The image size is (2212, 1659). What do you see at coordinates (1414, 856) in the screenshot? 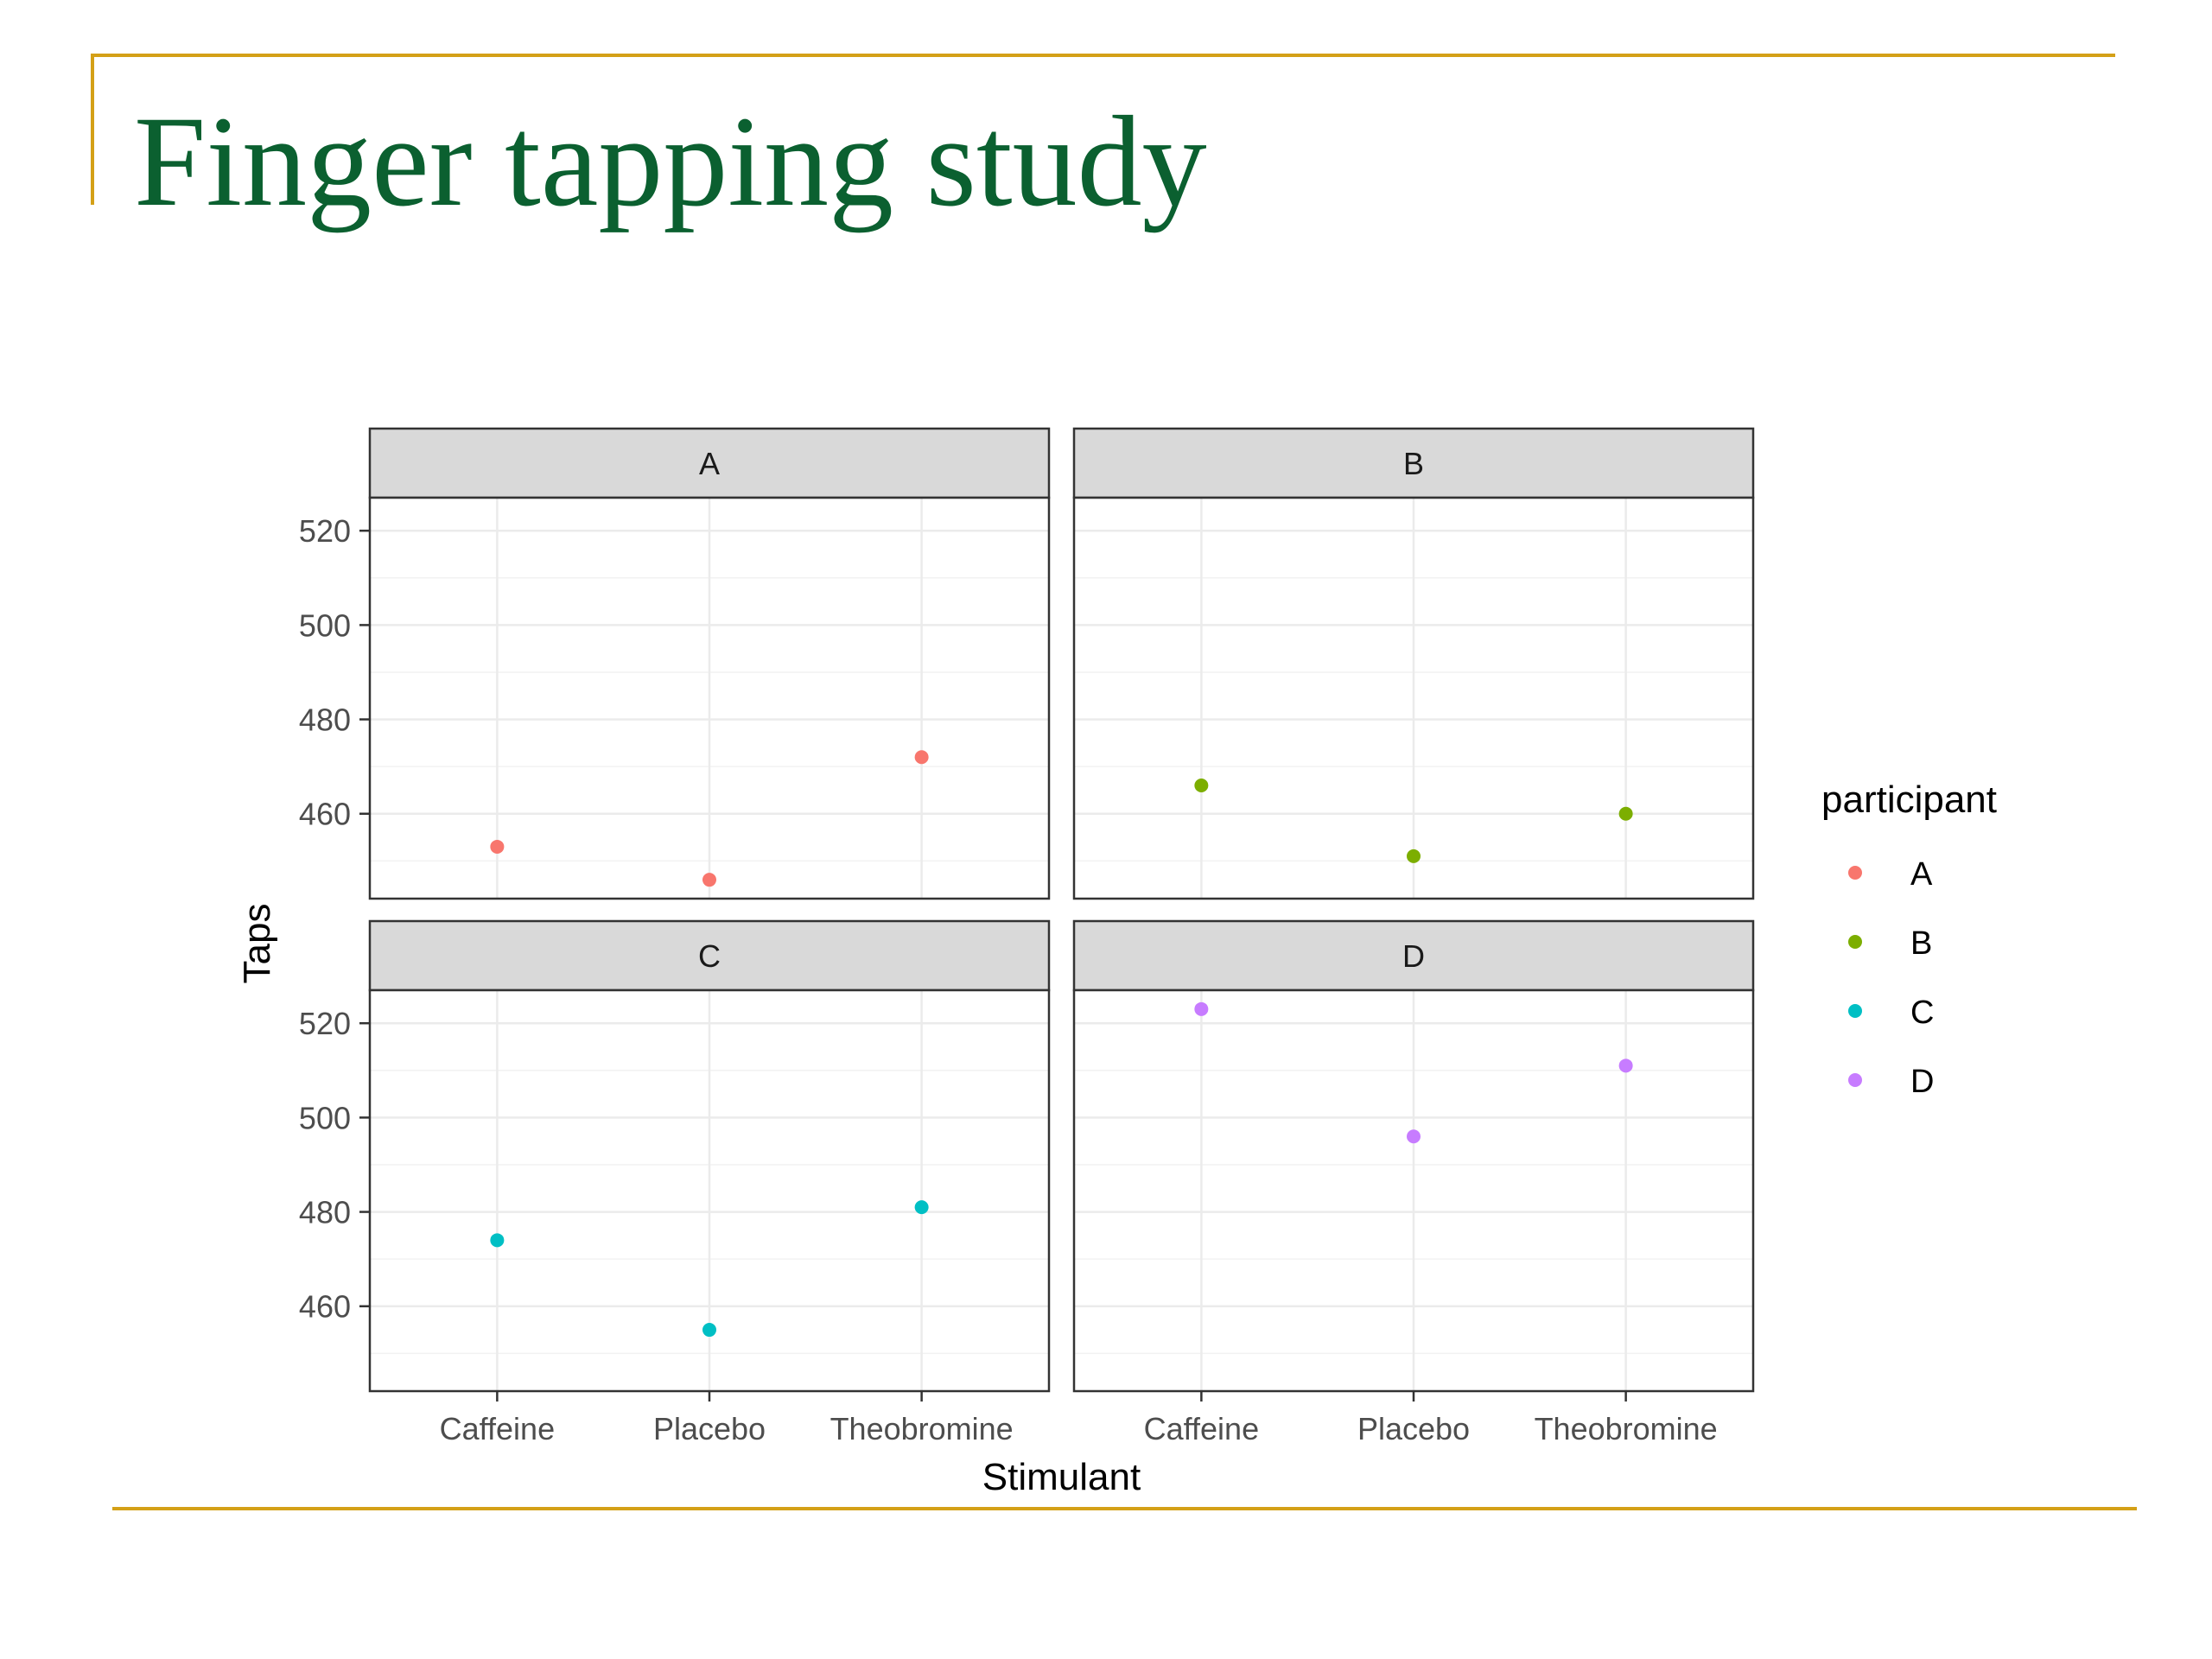
I see `data-point-B-placebo` at bounding box center [1414, 856].